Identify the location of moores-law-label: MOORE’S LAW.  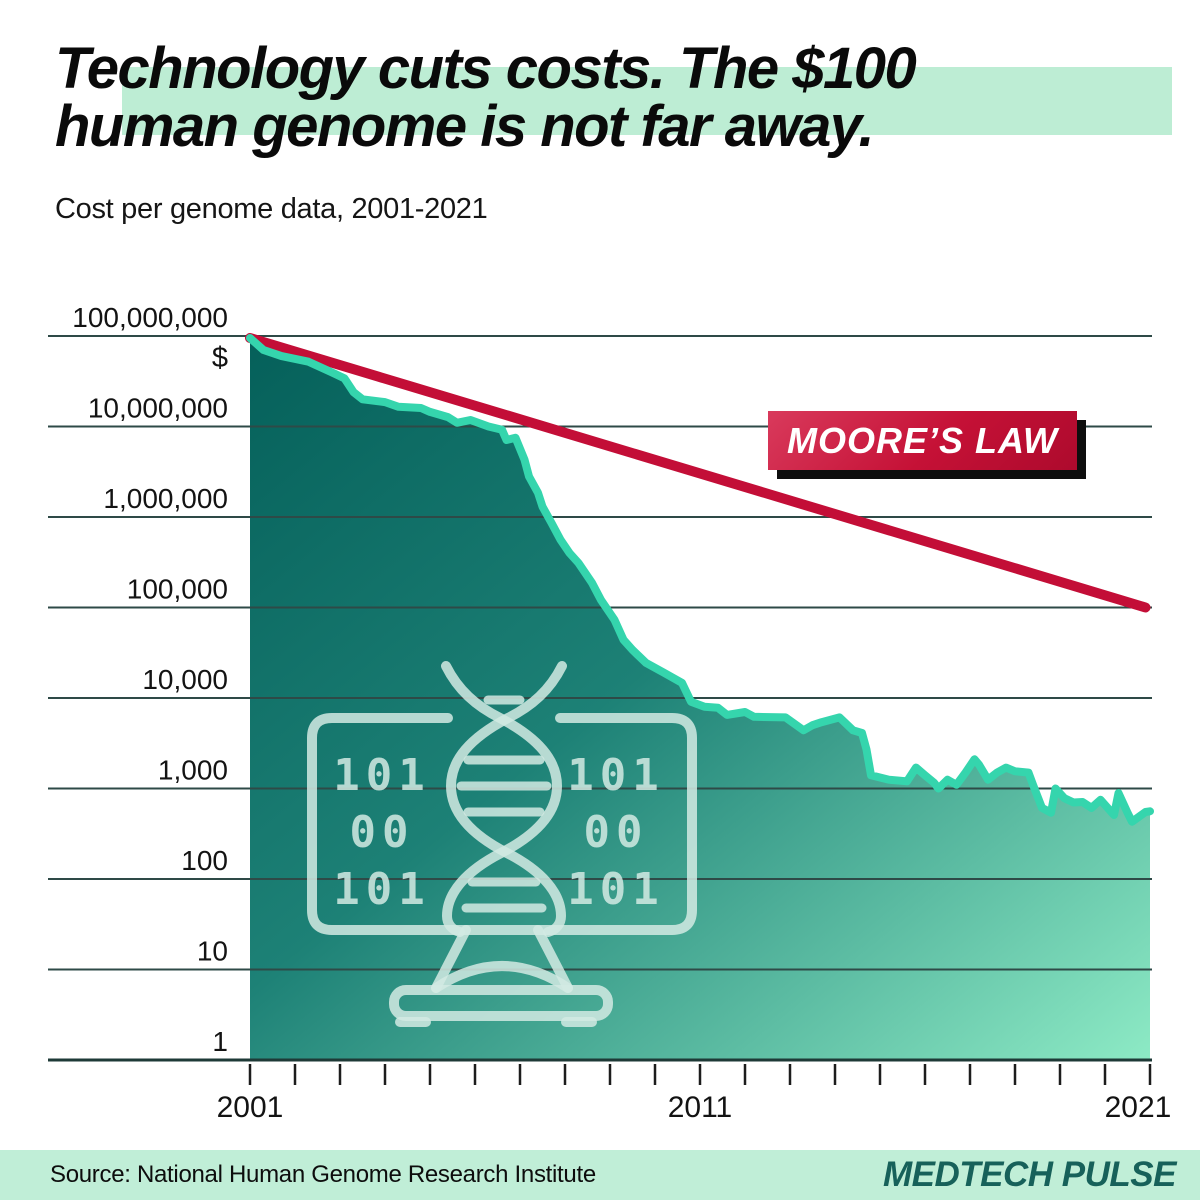
(922, 440).